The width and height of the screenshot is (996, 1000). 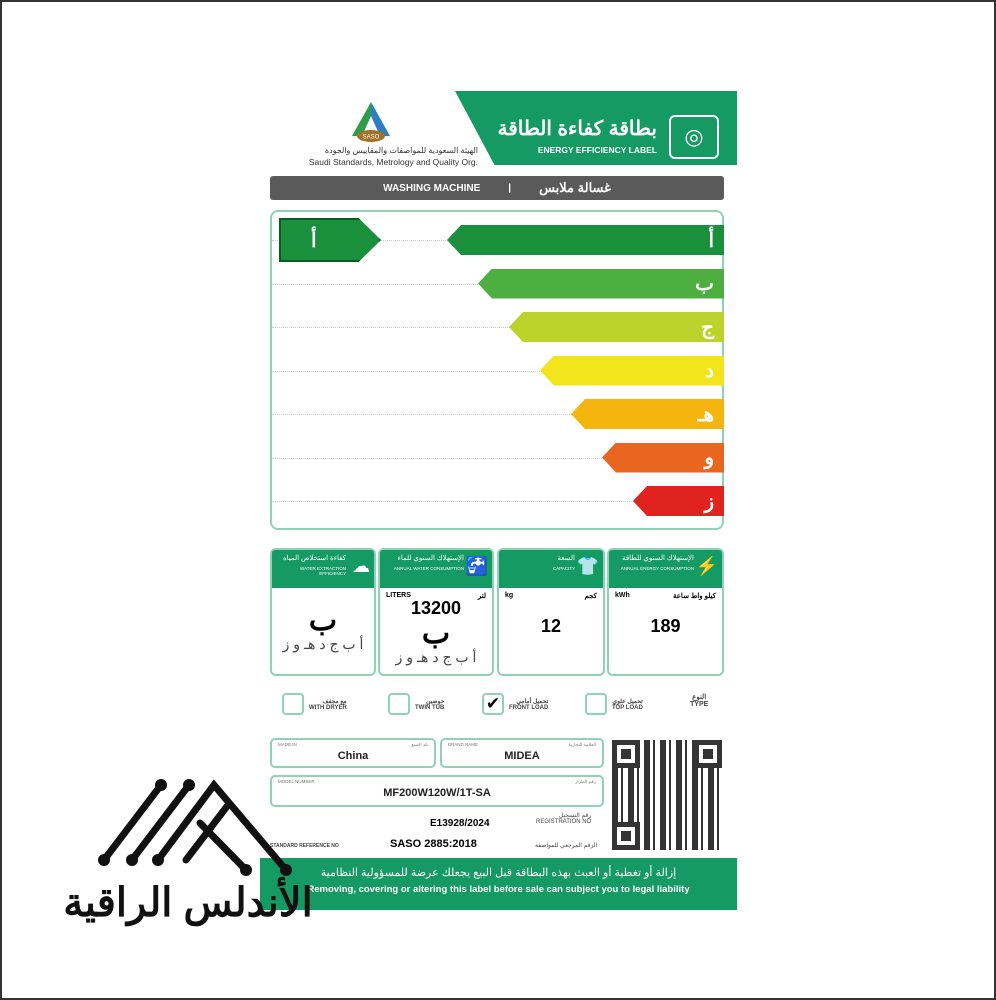 I want to click on energy-unit-ar: كيلو واط ساعة, so click(x=694, y=596).